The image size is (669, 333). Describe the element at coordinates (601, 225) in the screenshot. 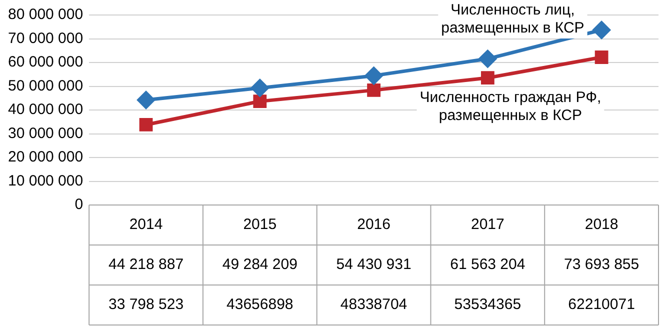

I see `x-tick-label: 2018` at that location.